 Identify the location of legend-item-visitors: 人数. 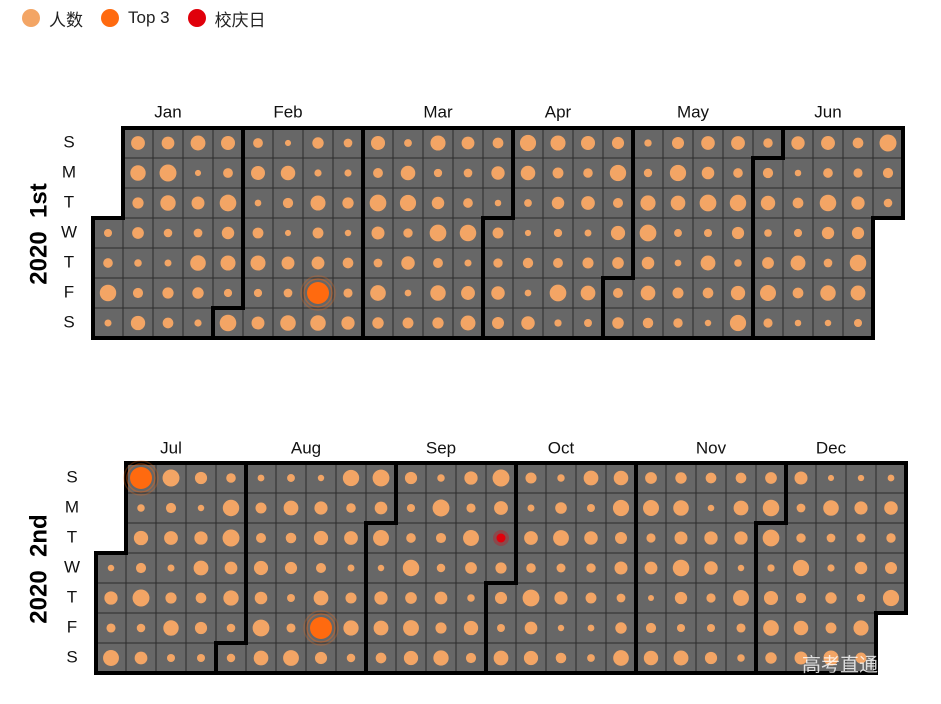
(52, 18).